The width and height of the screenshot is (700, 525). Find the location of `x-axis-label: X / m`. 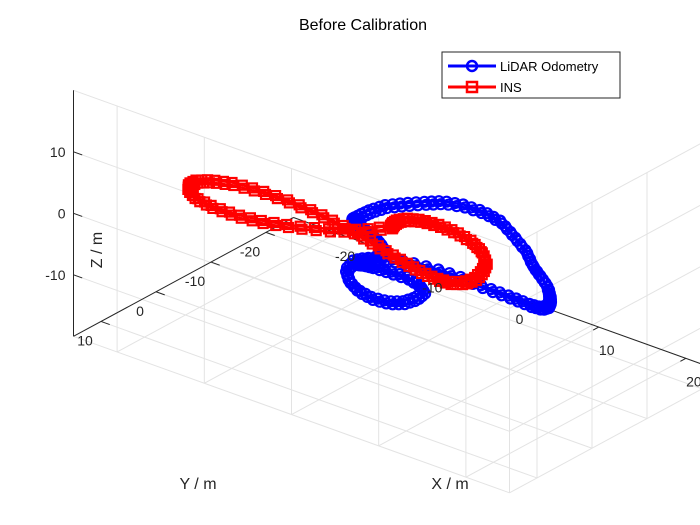

x-axis-label: X / m is located at coordinates (449, 484).